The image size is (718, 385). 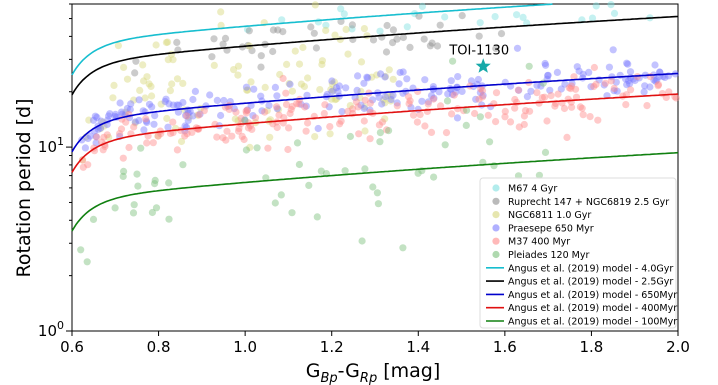 I want to click on x-axis-label-sub2: Rp, so click(x=368, y=378).